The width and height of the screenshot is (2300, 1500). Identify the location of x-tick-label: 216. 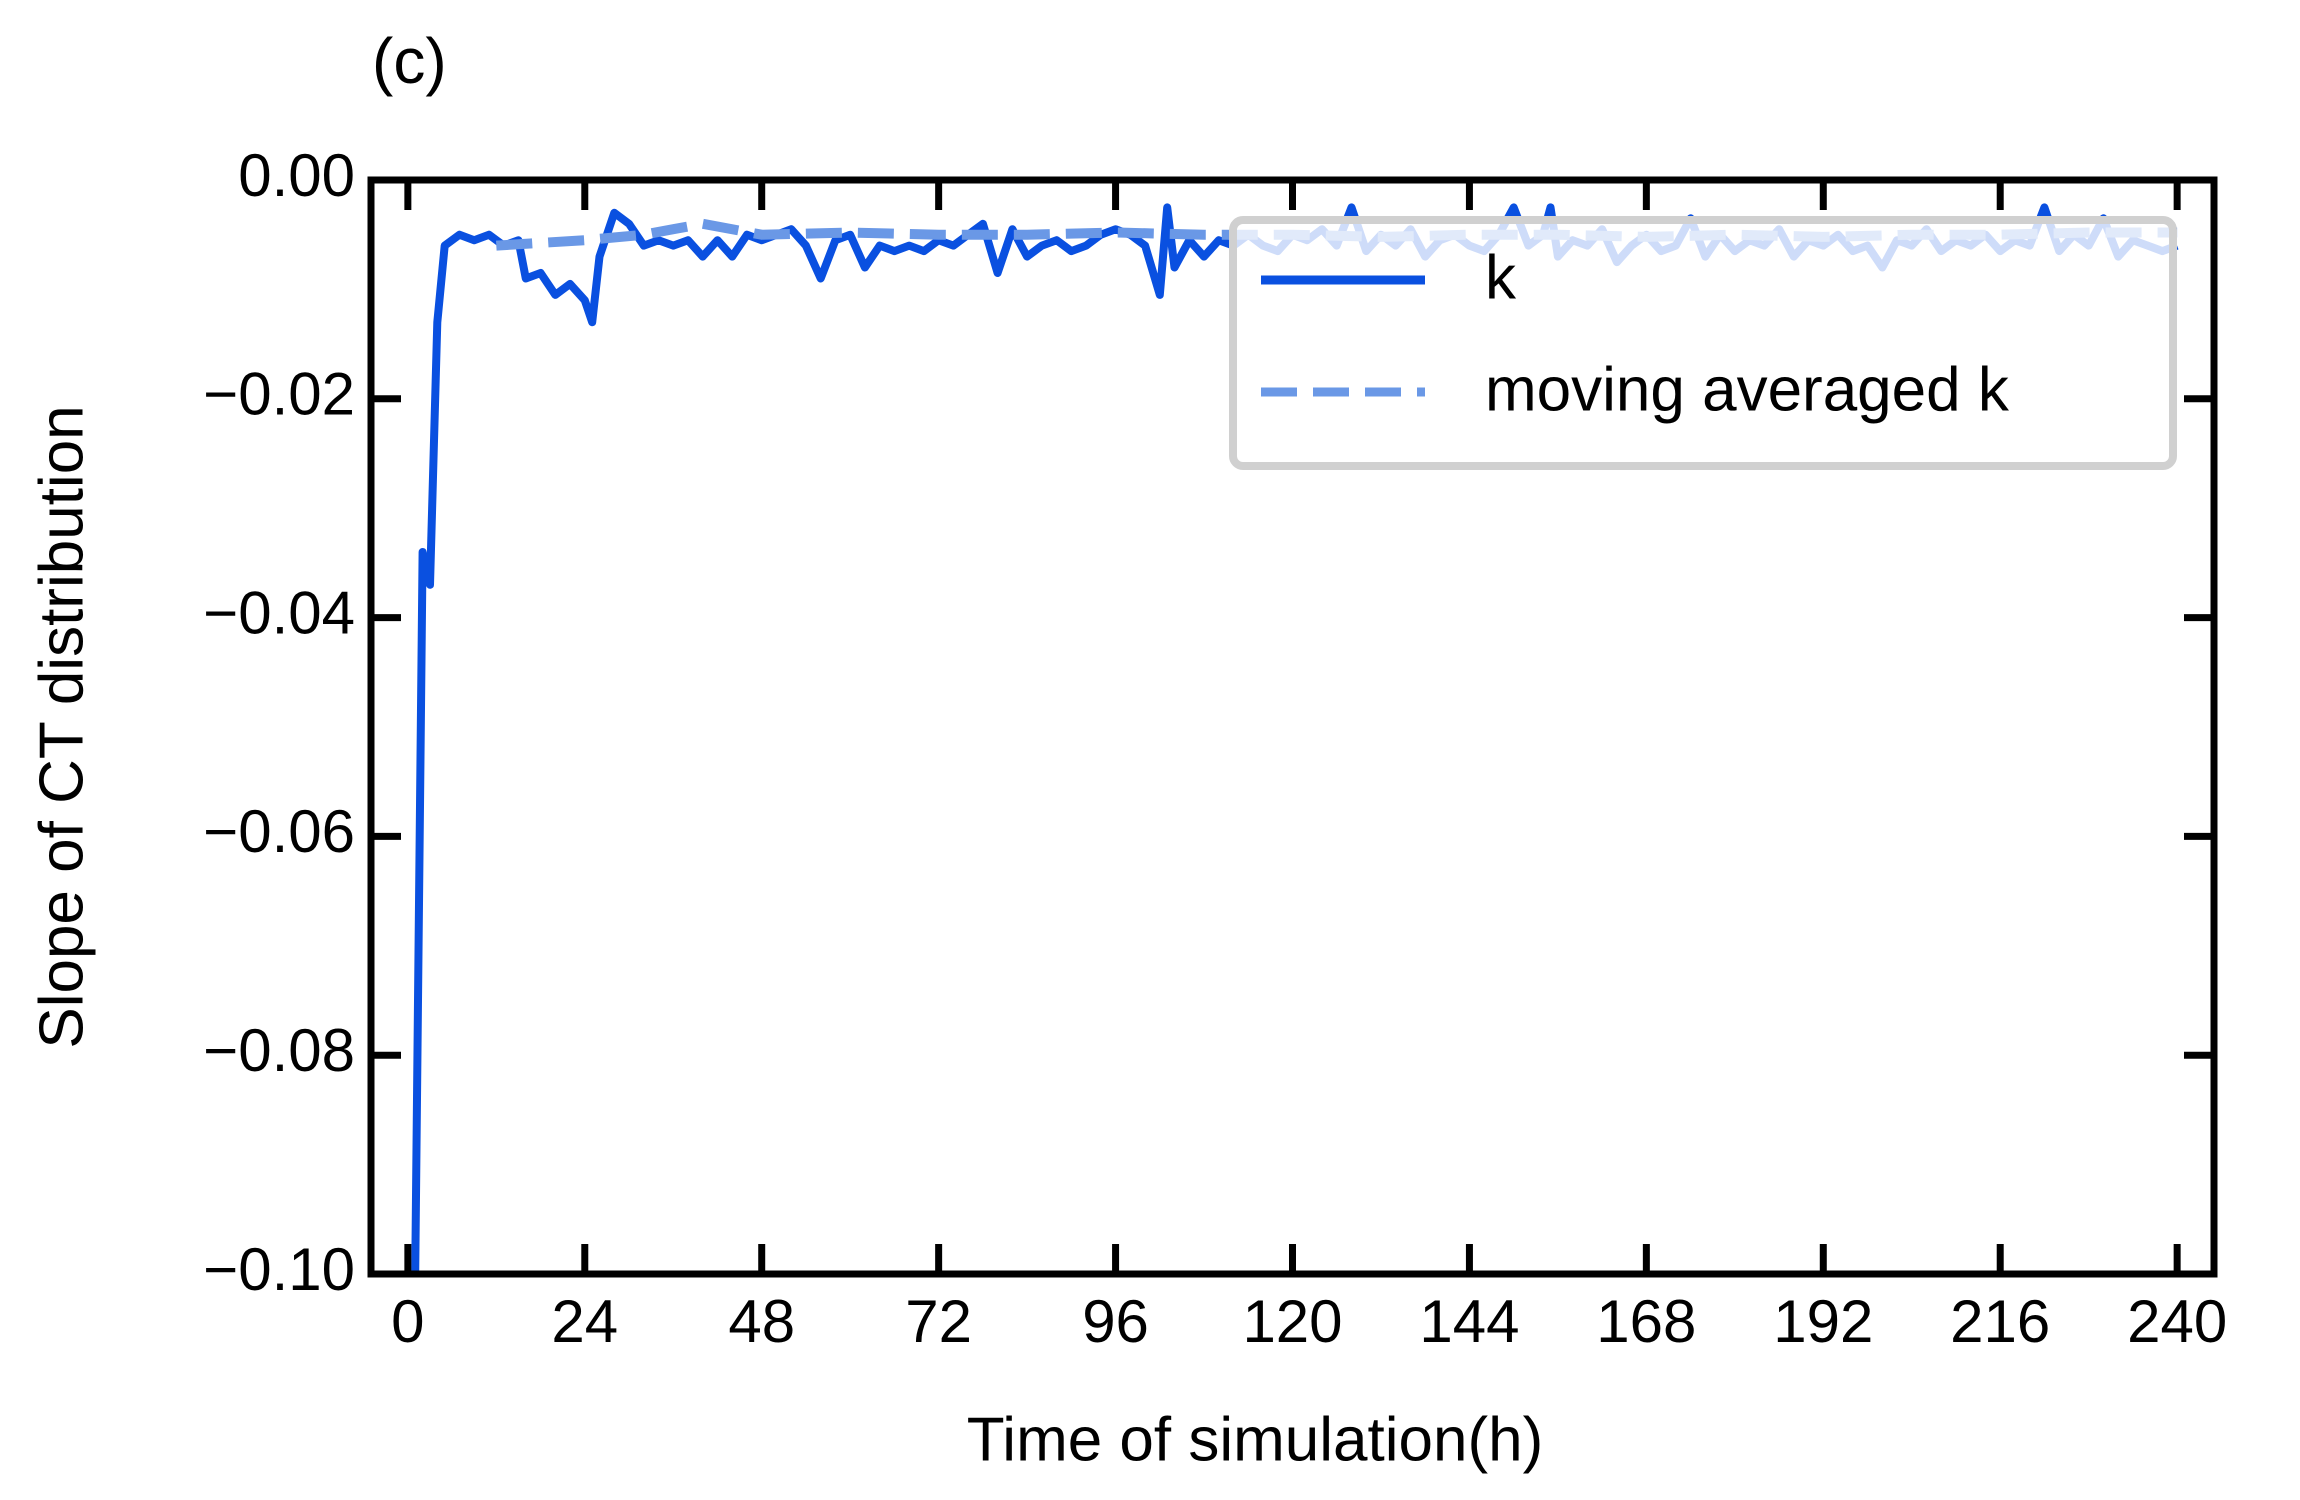
(2000, 1321).